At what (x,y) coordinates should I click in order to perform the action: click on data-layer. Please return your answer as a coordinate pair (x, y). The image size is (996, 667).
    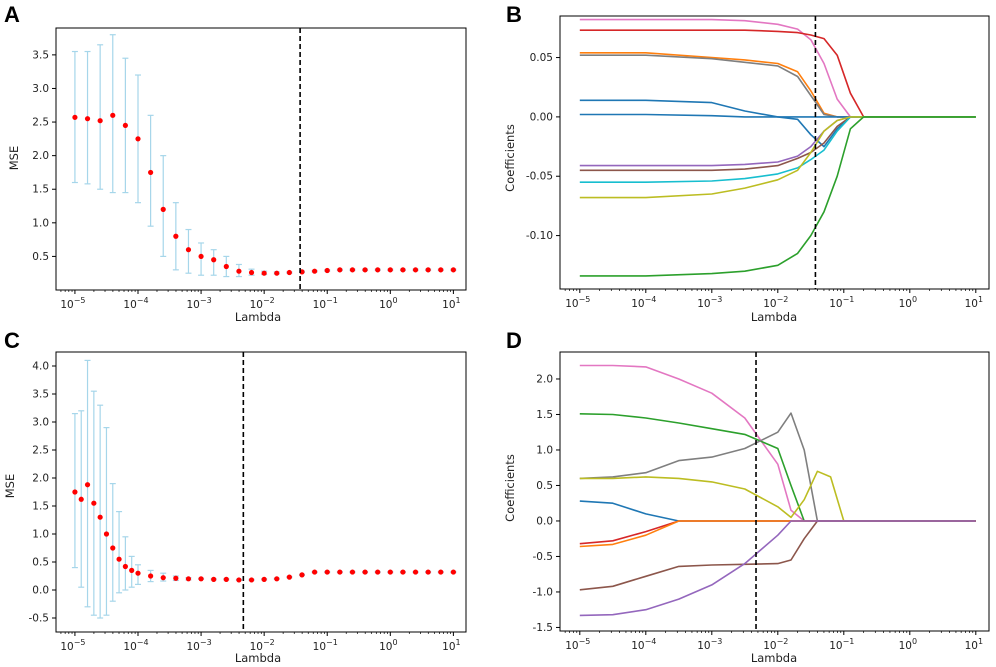
    Looking at the image, I should click on (264, 156).